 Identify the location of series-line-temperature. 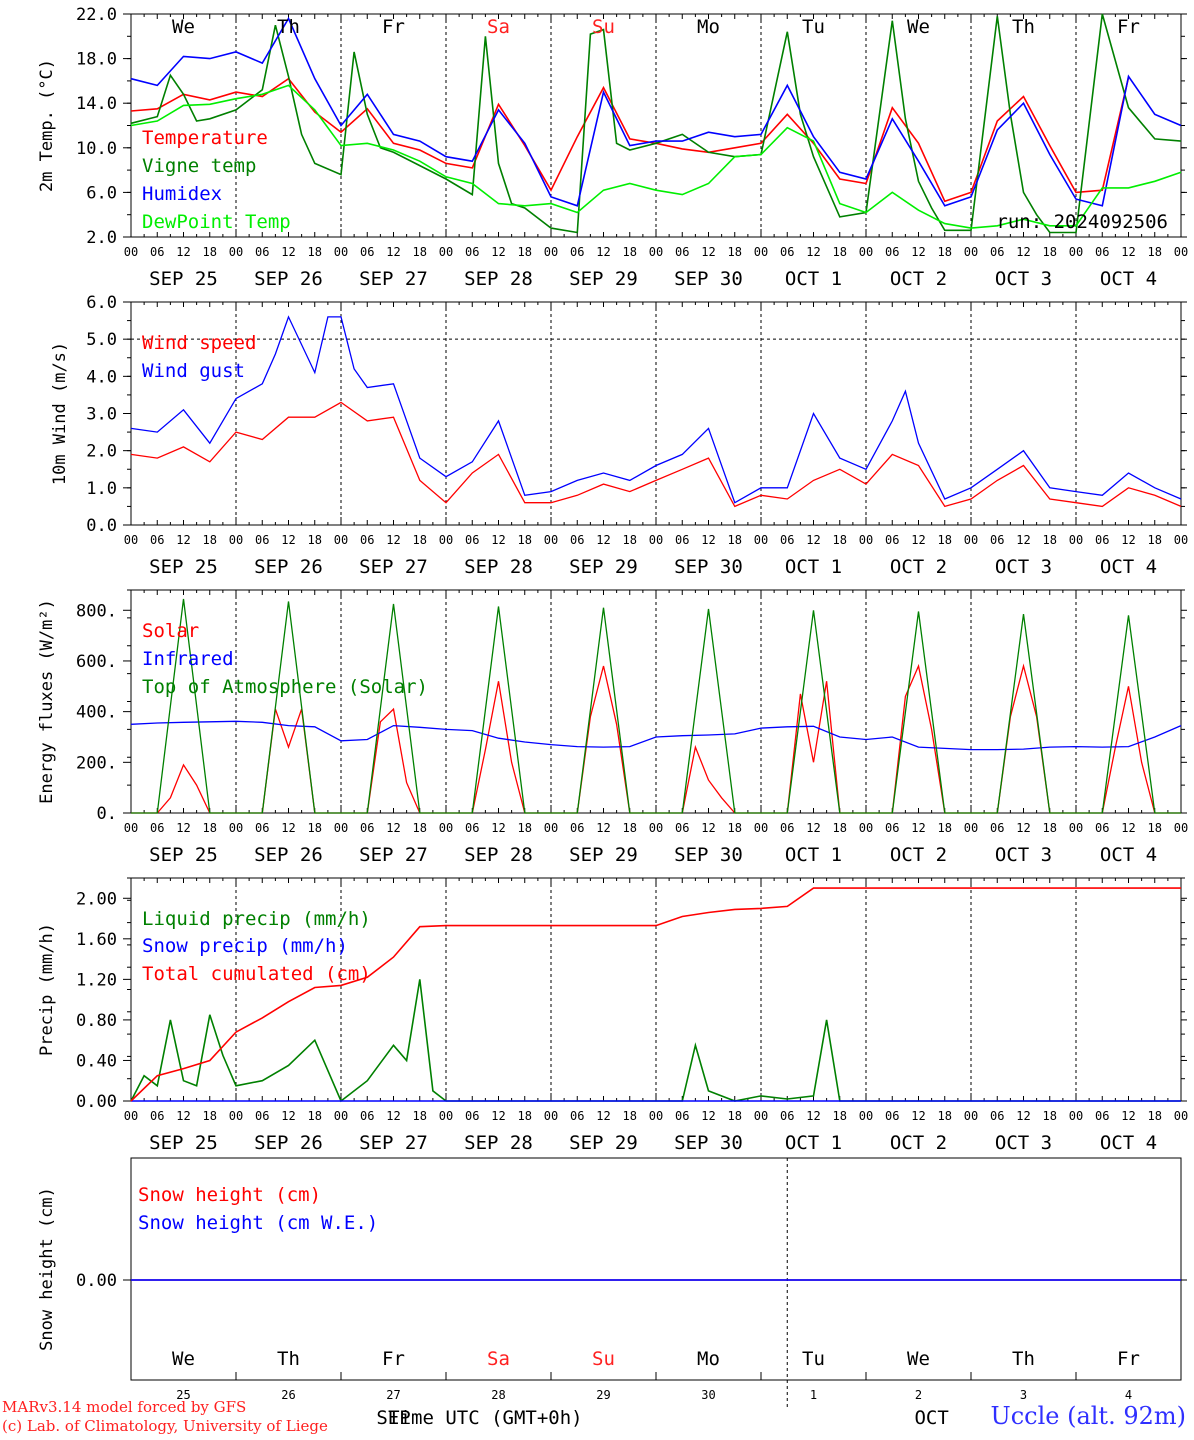
(630, 140).